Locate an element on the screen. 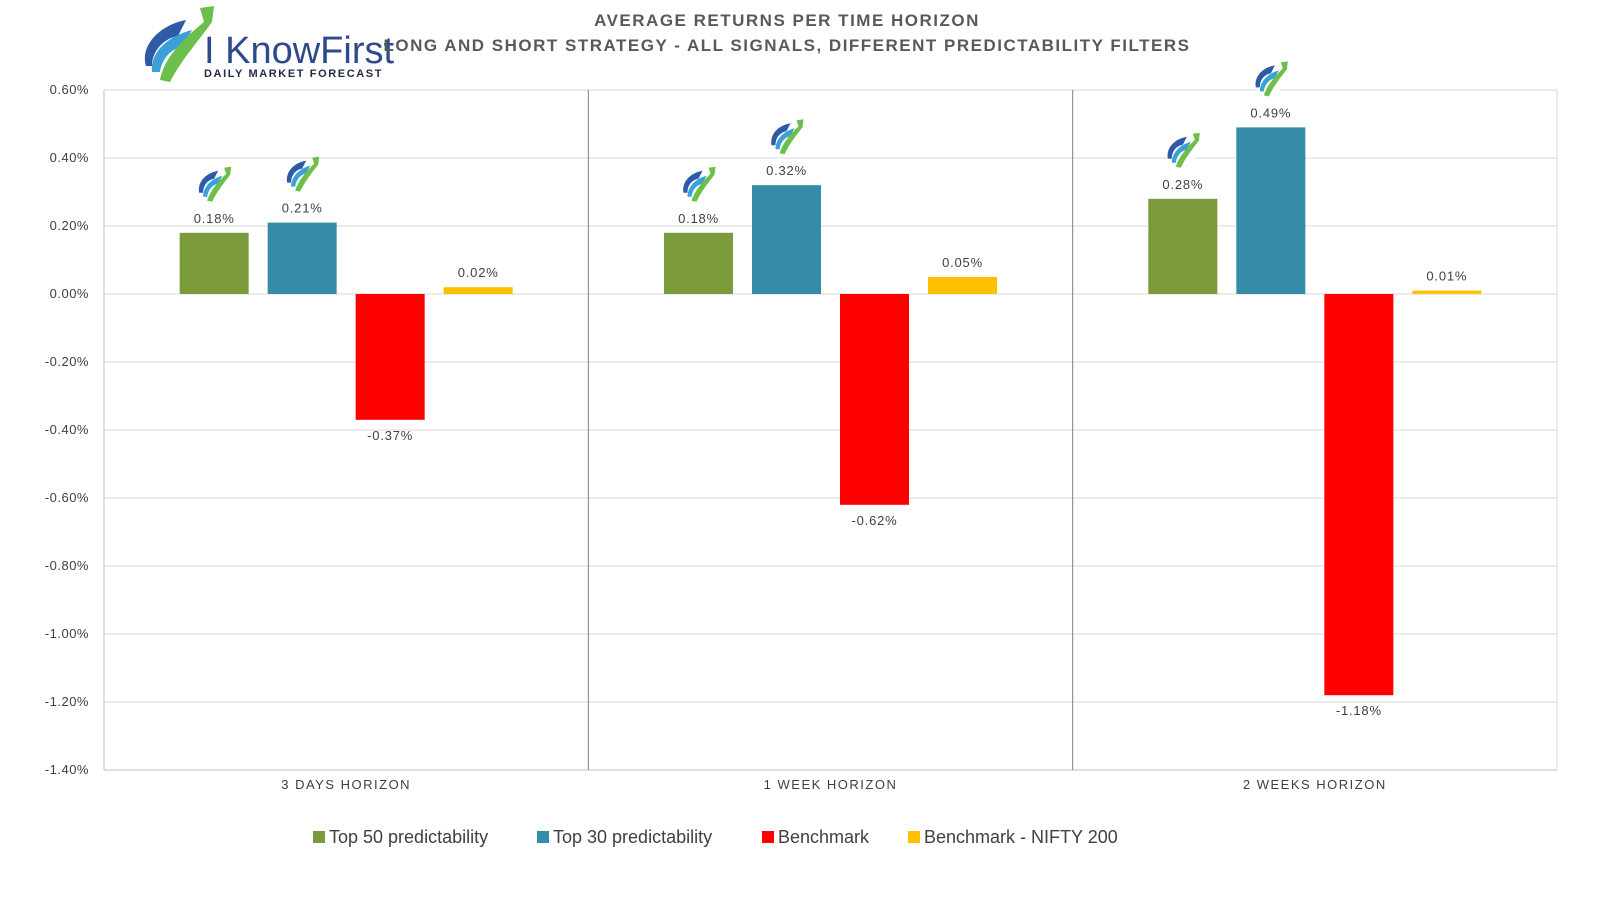 Image resolution: width=1621 pixels, height=909 pixels. data-label: 0.01% is located at coordinates (1446, 276).